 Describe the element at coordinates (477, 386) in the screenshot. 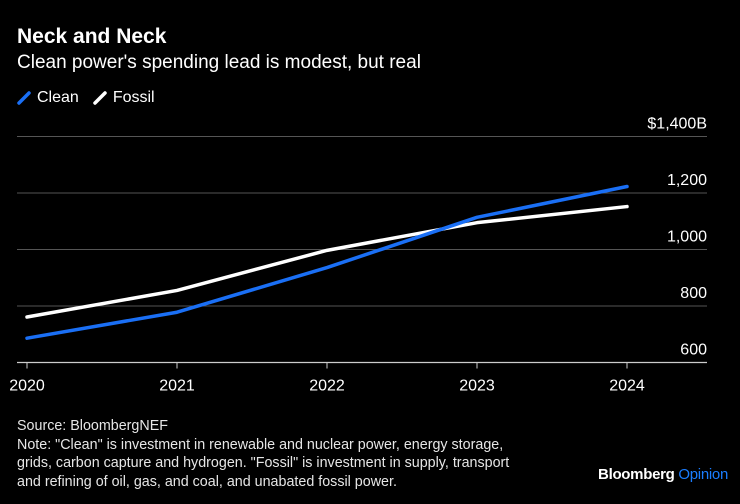

I see `x-tick-label: 2023` at that location.